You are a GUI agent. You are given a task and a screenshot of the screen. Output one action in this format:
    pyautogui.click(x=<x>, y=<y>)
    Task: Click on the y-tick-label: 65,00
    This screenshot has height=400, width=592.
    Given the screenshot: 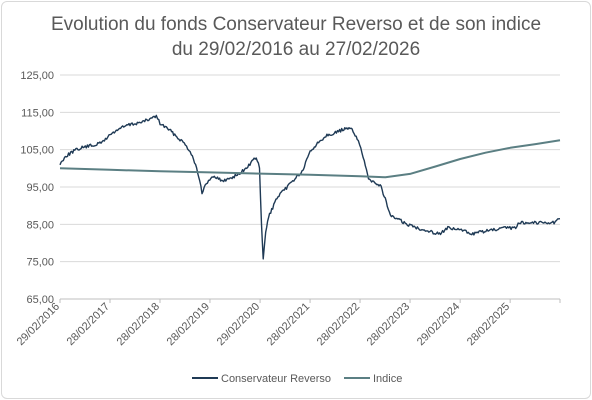 What is the action you would take?
    pyautogui.click(x=40, y=300)
    